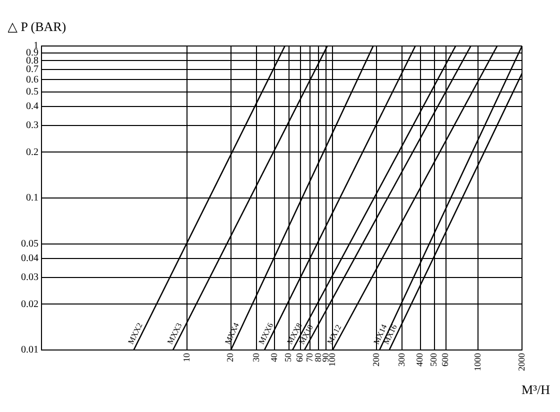  I want to click on x-tick-label: 20, so click(230, 357).